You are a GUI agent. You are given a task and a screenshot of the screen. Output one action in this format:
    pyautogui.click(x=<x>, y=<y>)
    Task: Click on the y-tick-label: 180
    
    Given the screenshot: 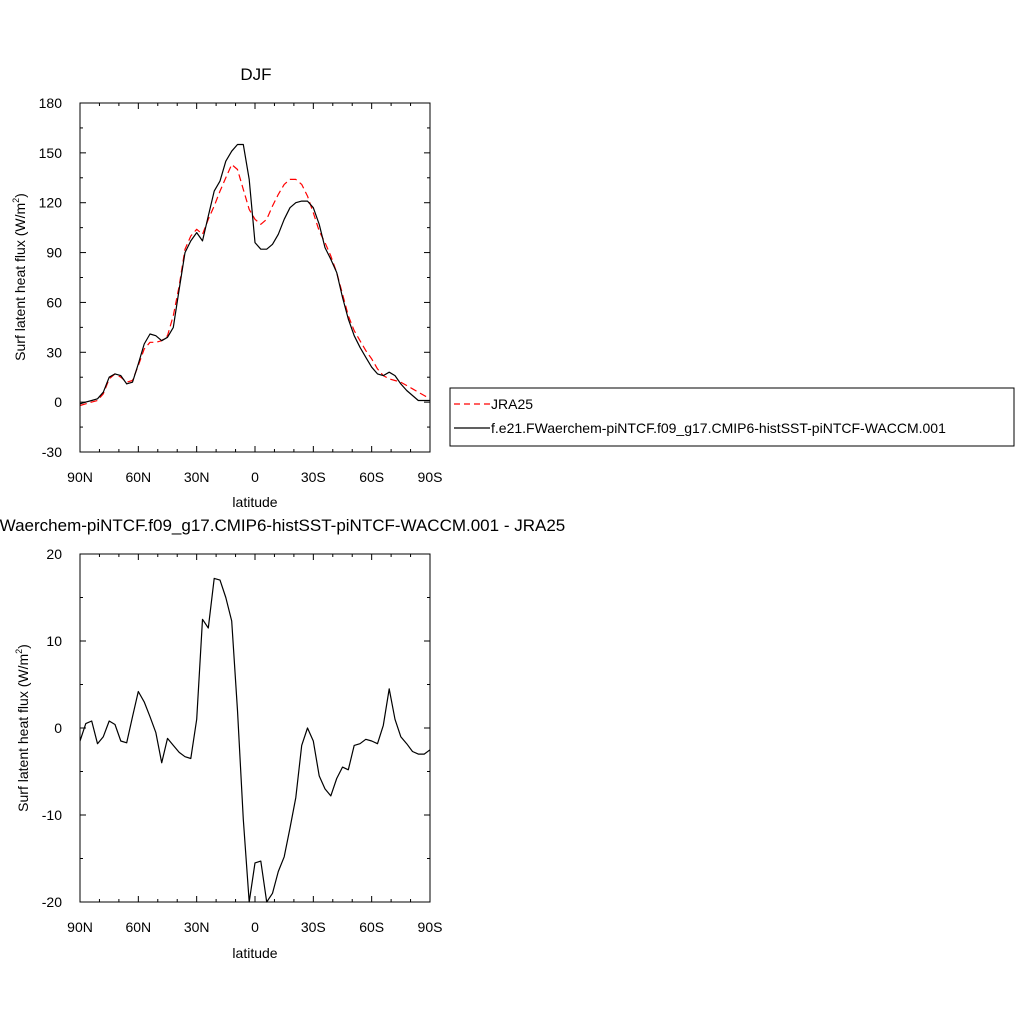 What is the action you would take?
    pyautogui.click(x=51, y=103)
    